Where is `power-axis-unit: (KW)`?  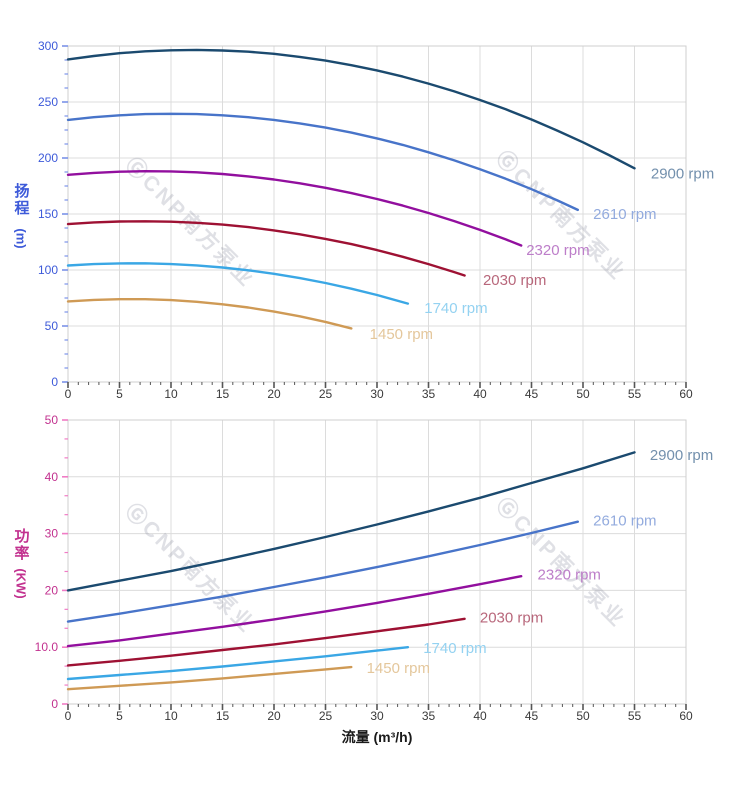
power-axis-unit: (KW) is located at coordinates (21, 583).